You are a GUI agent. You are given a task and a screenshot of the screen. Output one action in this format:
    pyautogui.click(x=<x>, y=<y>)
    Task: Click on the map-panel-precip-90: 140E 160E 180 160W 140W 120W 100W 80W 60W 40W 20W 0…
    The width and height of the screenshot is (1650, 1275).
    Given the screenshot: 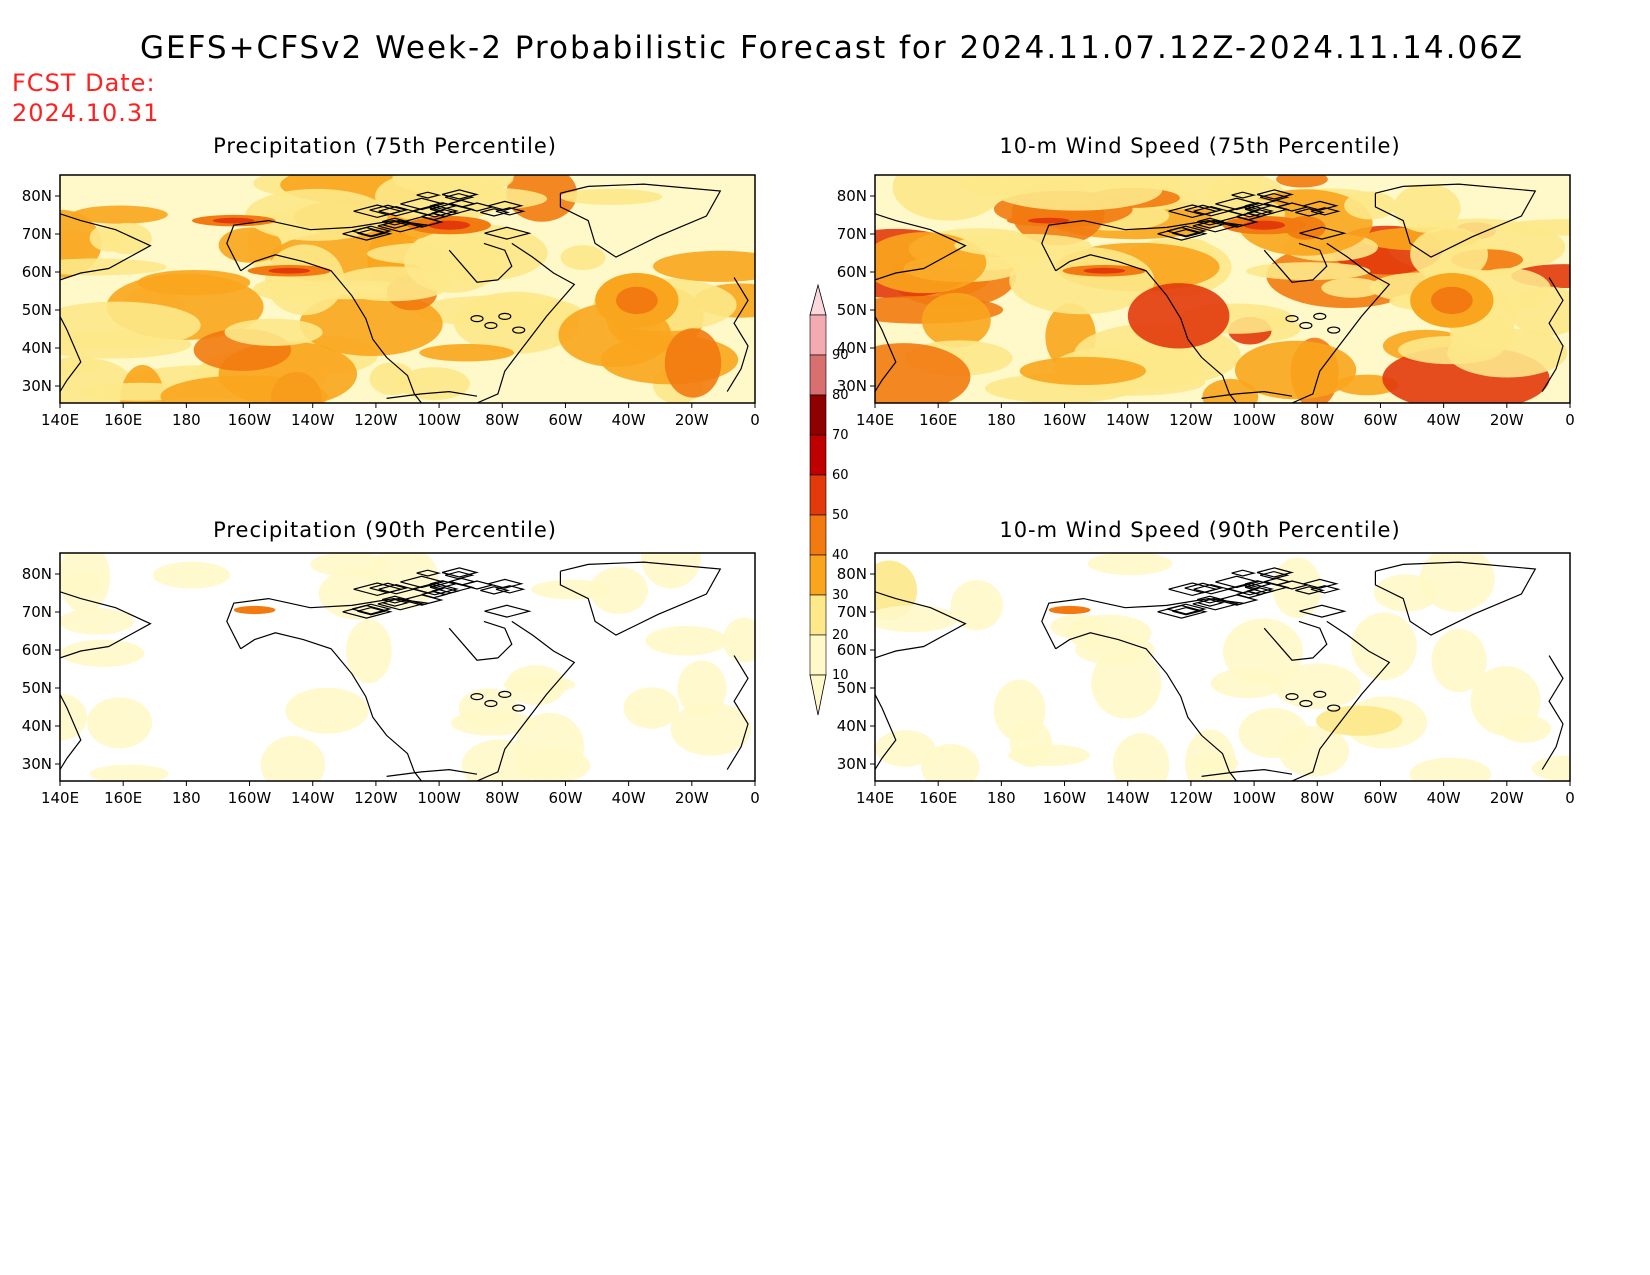 What is the action you would take?
    pyautogui.click(x=391, y=679)
    